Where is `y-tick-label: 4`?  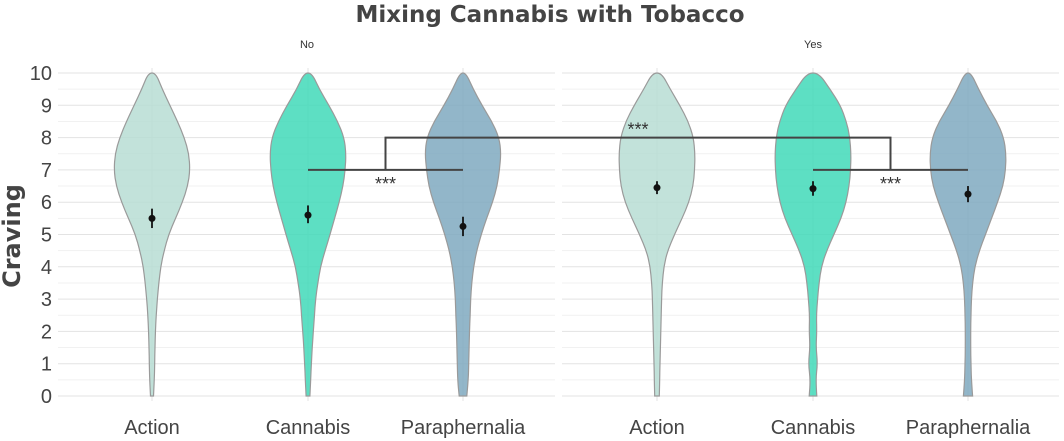
y-tick-label: 4 is located at coordinates (46, 268).